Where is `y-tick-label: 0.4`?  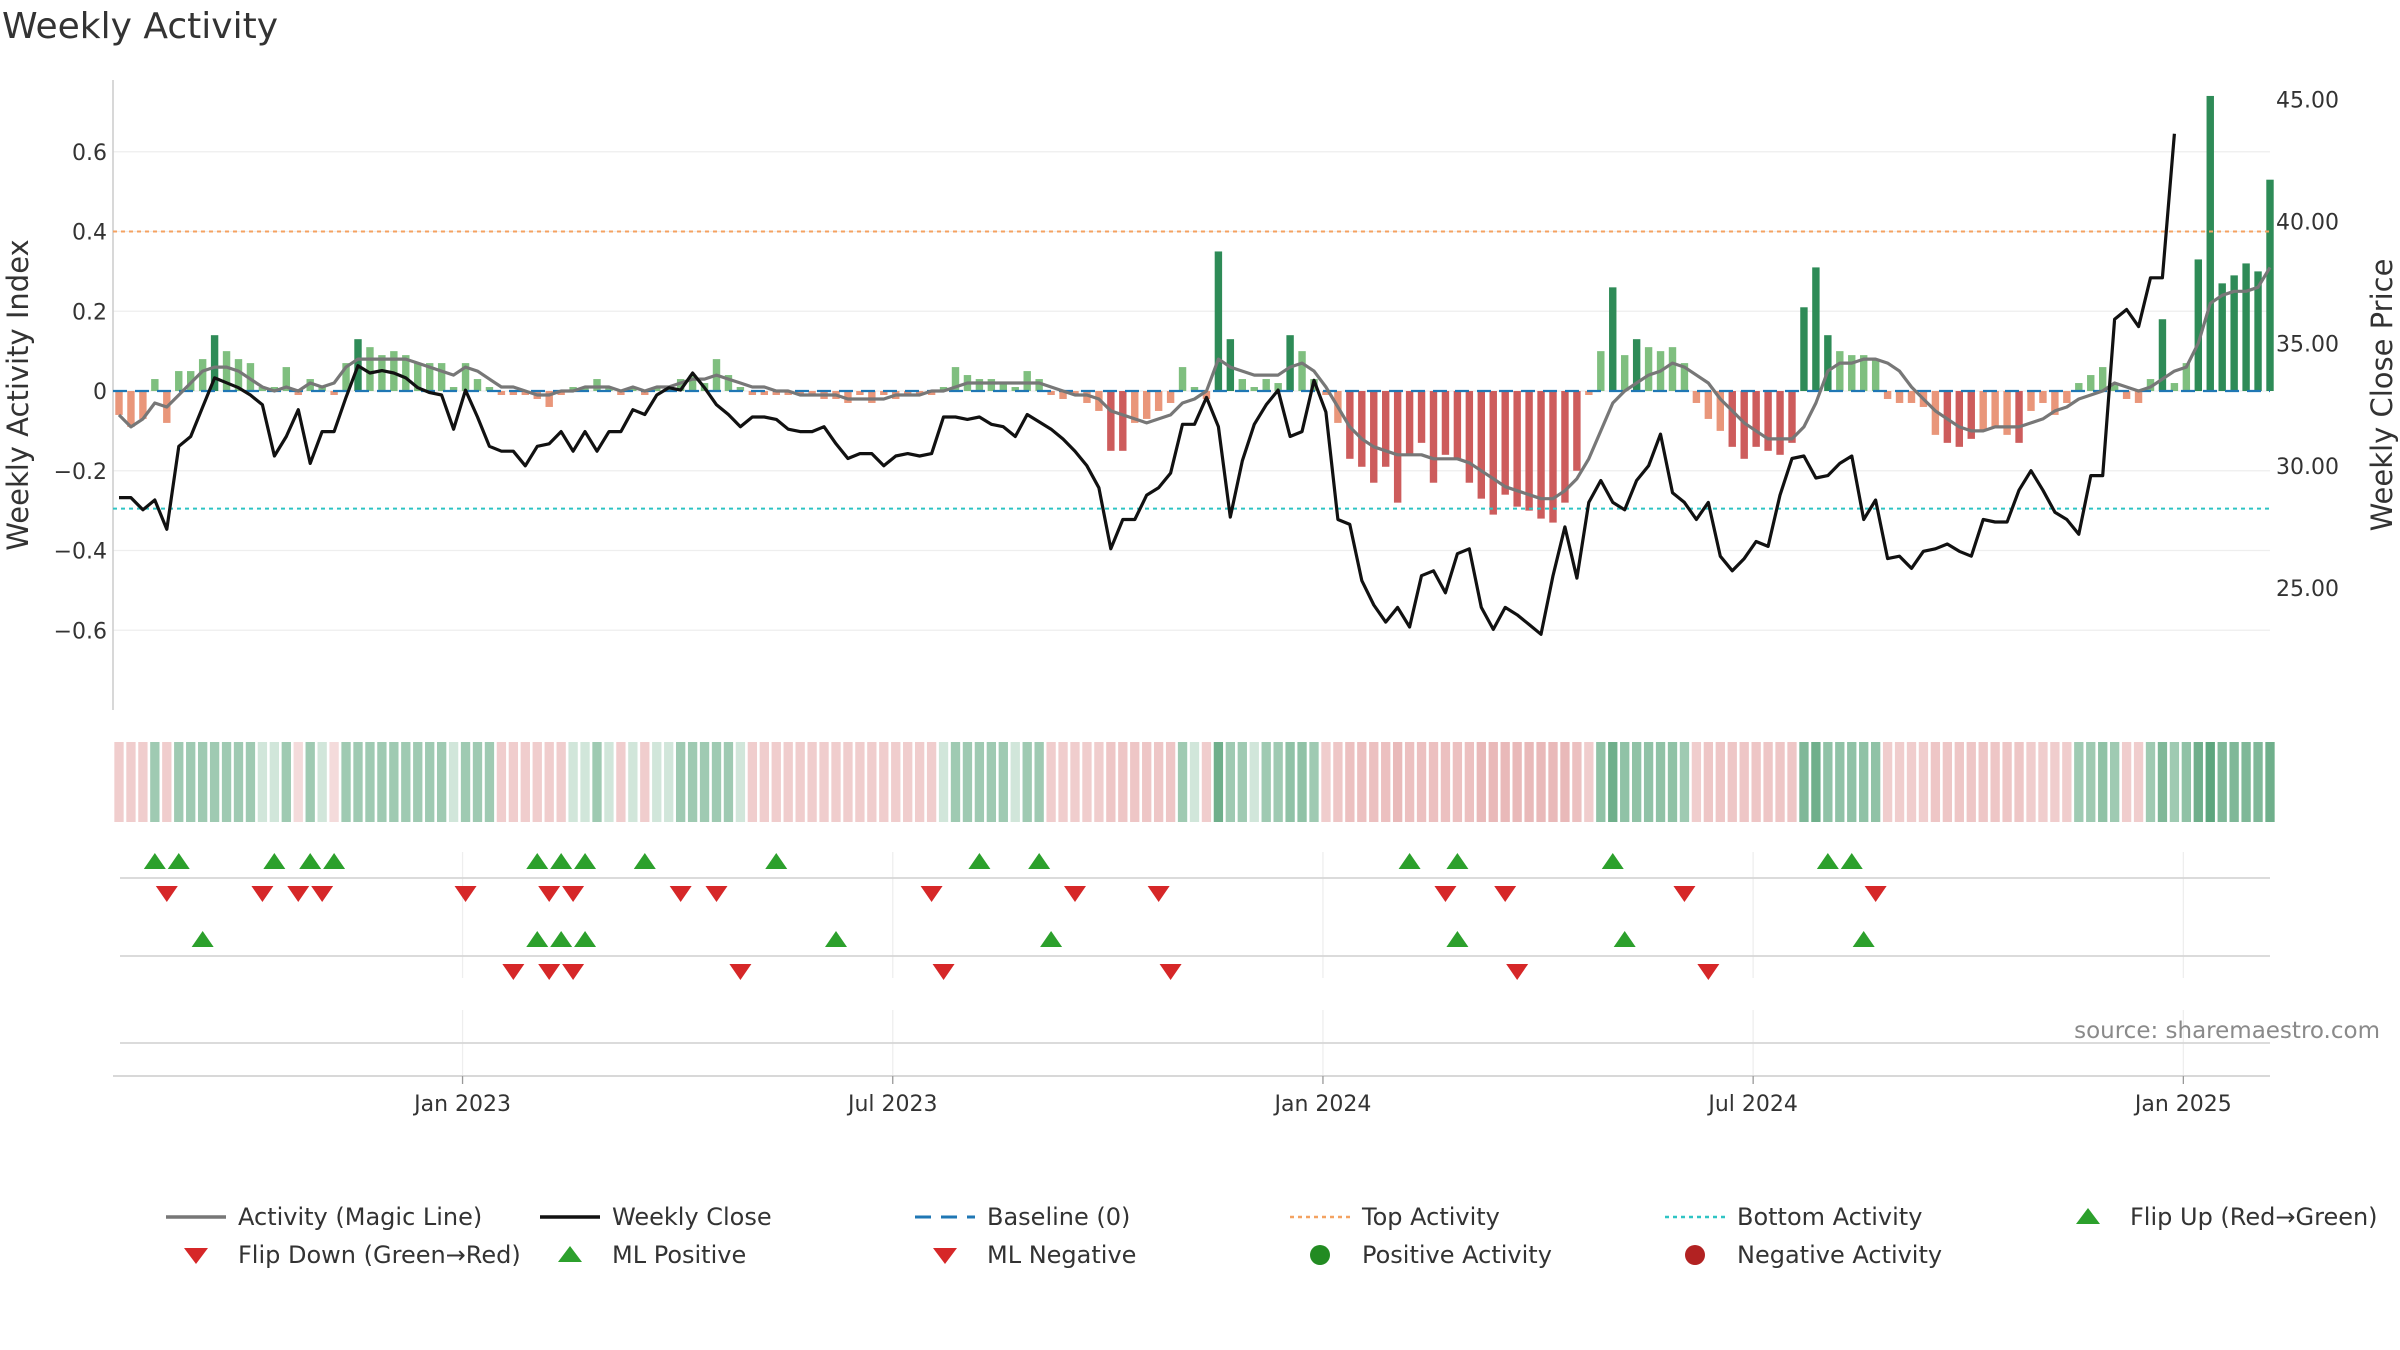
y-tick-label: 0.4 is located at coordinates (89, 233).